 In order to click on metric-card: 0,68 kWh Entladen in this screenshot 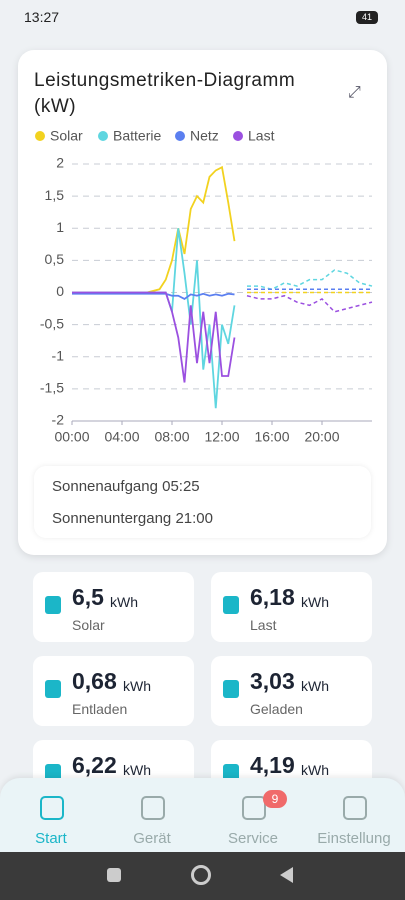, I will do `click(113, 691)`.